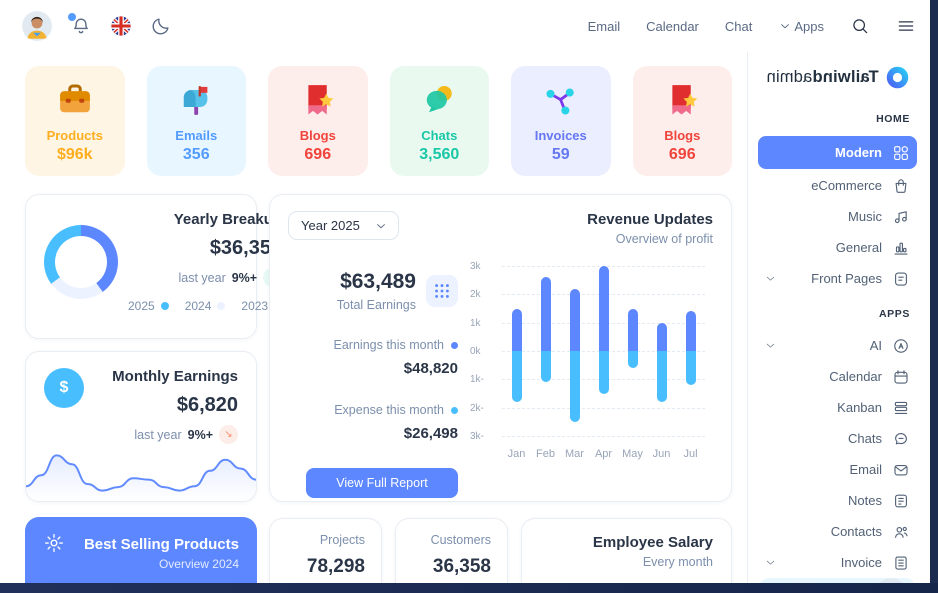 The height and width of the screenshot is (593, 938). I want to click on sidebar-item-contacts: Contacts, so click(837, 531).